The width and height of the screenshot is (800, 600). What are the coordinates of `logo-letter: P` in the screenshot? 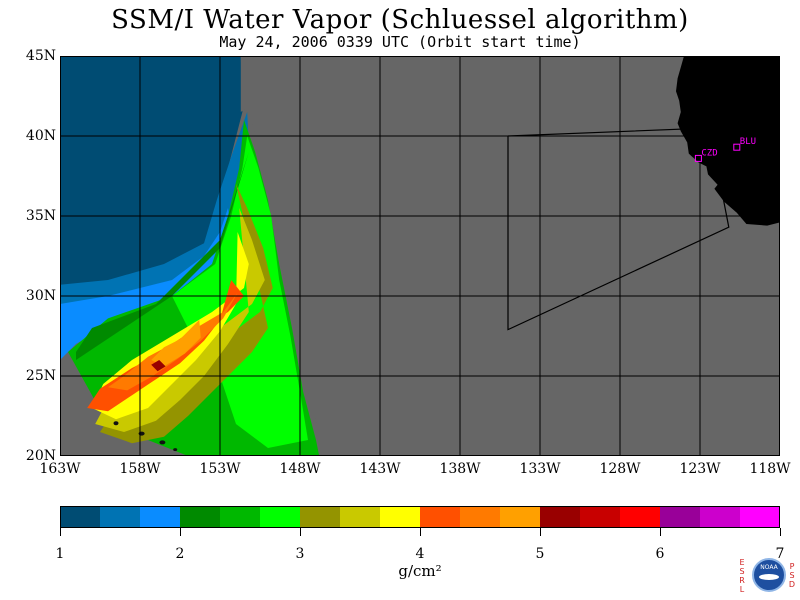 It's located at (792, 566).